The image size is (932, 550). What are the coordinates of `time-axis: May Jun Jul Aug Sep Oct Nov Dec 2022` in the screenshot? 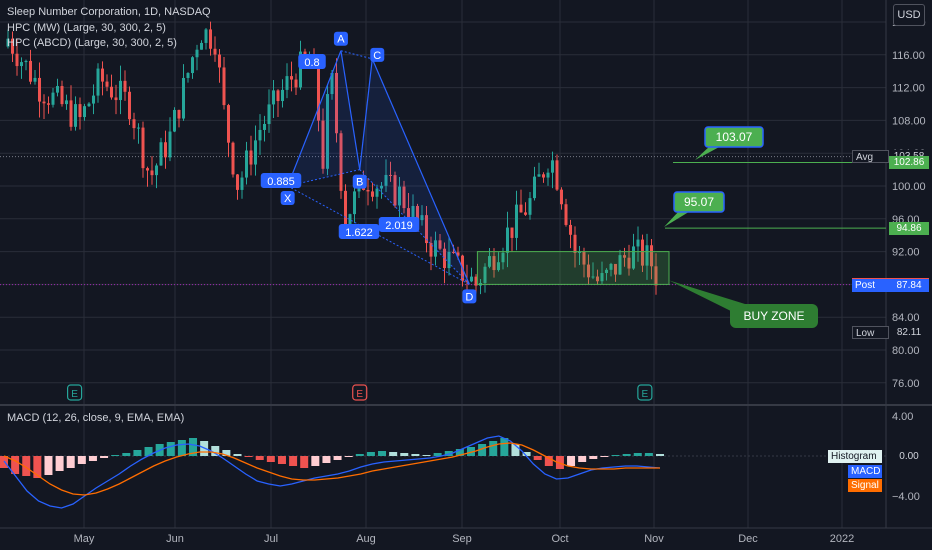 It's located at (464, 539).